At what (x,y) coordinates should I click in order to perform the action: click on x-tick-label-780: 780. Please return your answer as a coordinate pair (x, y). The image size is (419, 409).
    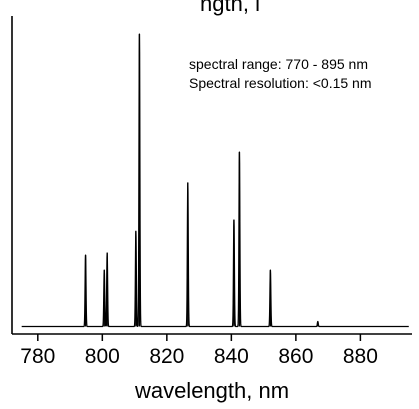
    Looking at the image, I should click on (37, 356).